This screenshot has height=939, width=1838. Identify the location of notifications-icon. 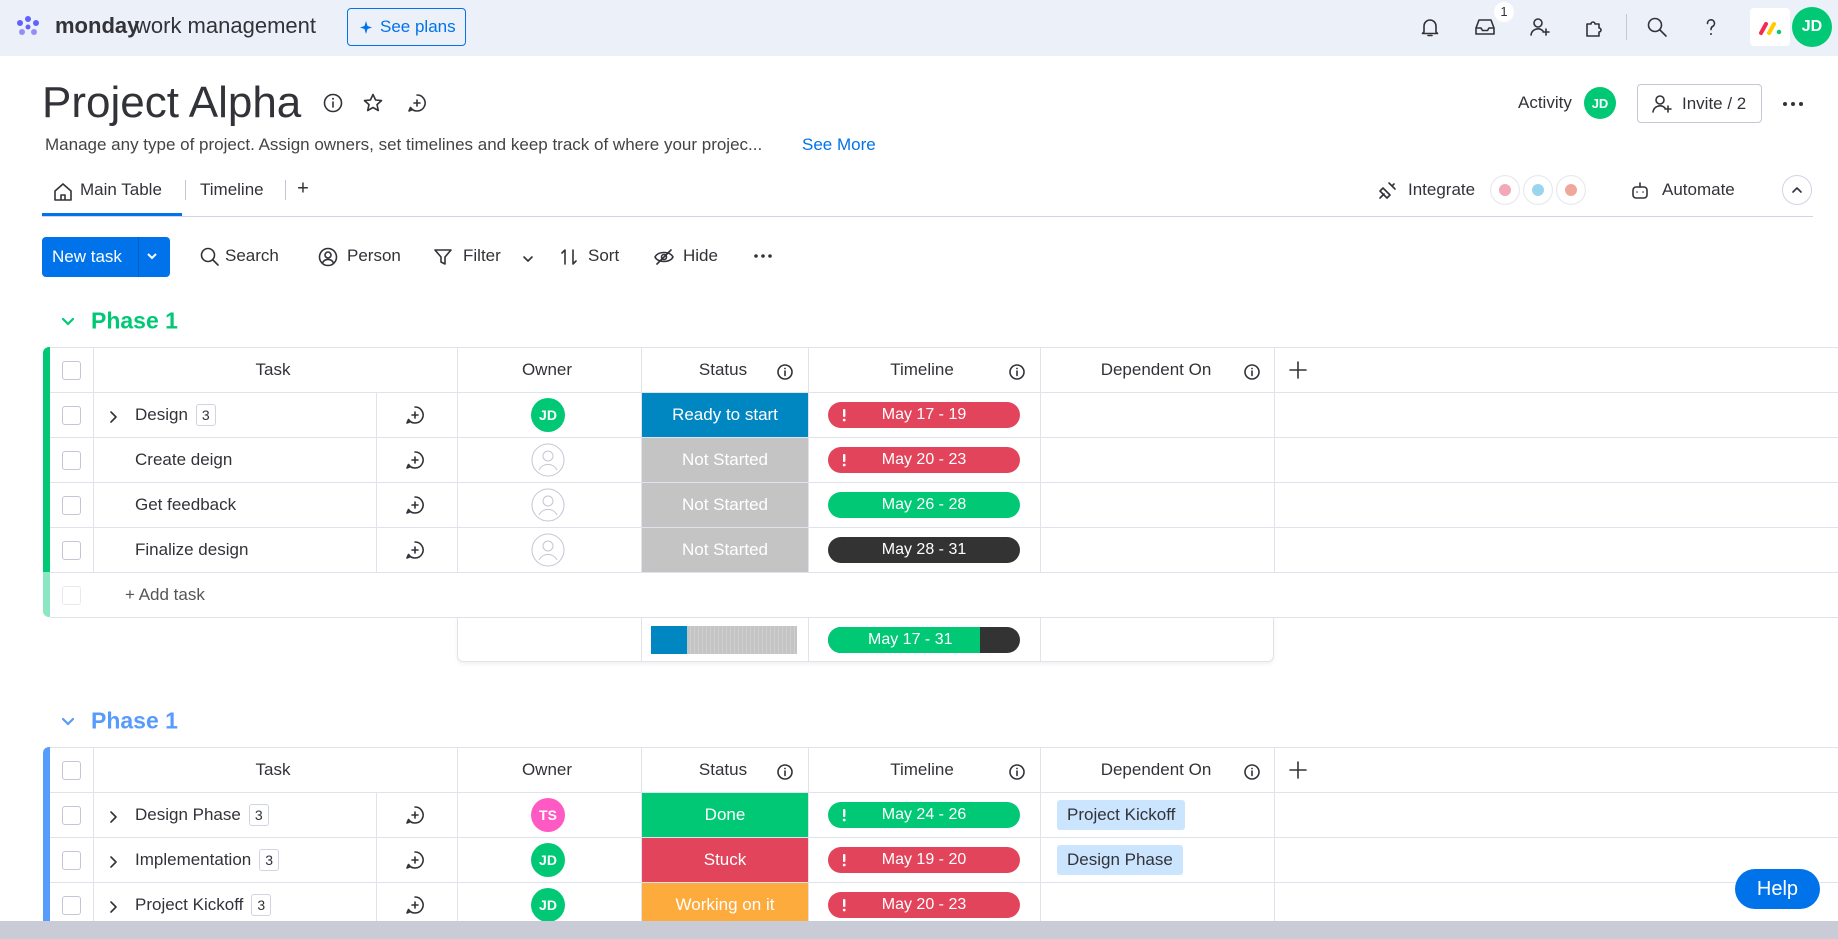
(1430, 27).